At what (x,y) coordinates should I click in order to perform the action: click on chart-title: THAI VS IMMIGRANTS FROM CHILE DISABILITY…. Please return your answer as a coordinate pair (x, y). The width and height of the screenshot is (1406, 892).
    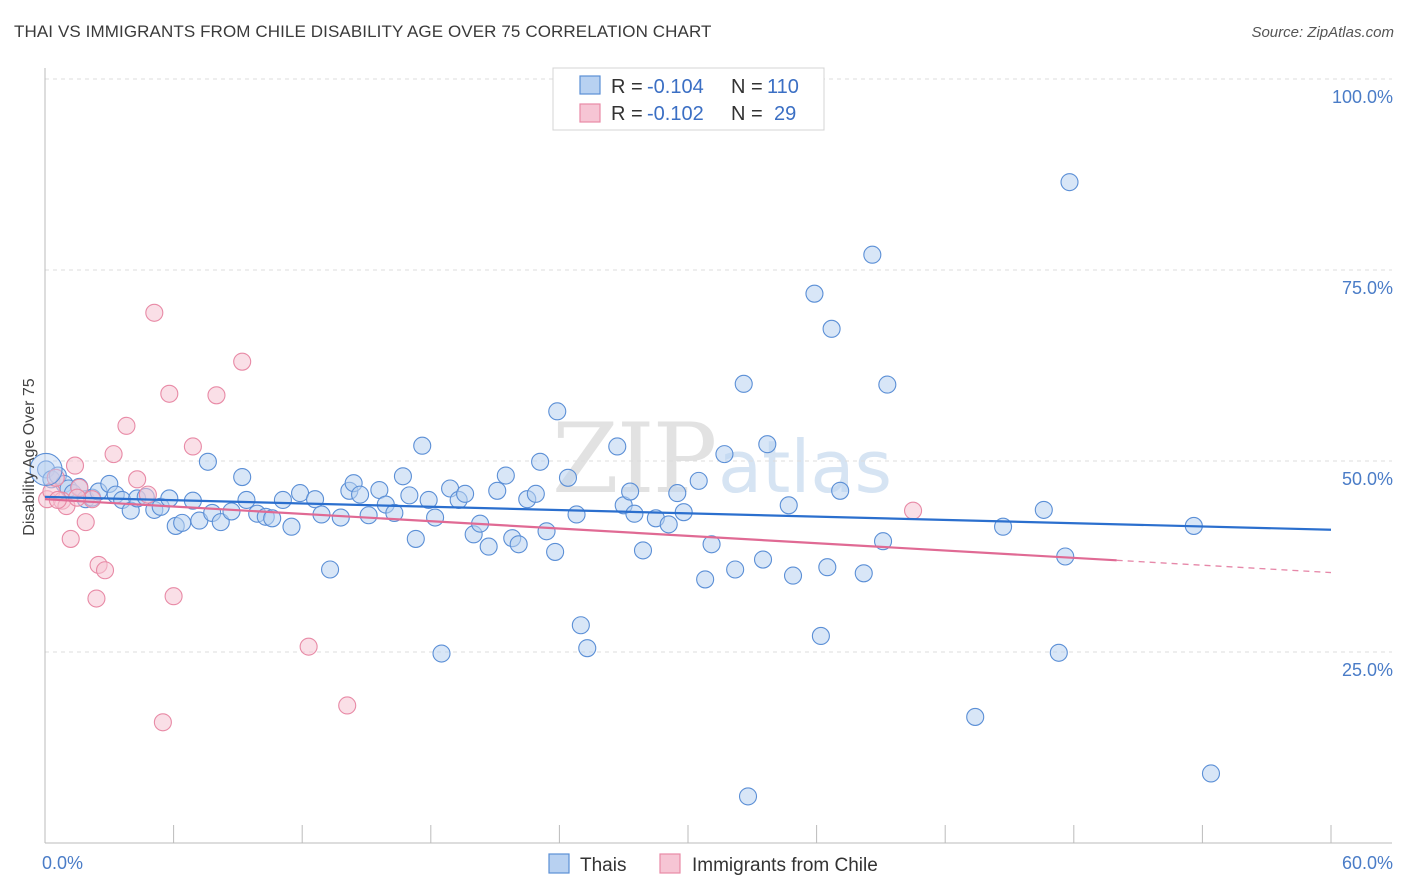
    Looking at the image, I should click on (363, 31).